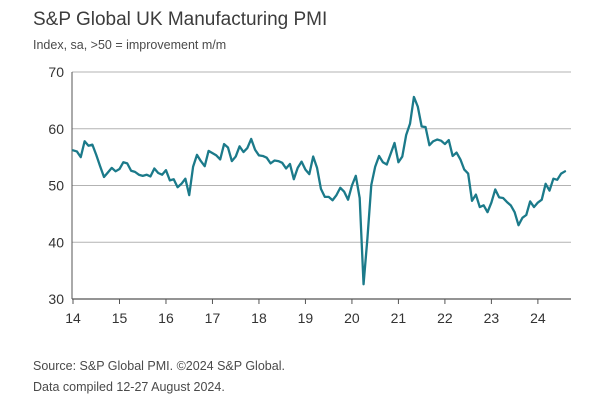 Image resolution: width=600 pixels, height=402 pixels. What do you see at coordinates (166, 318) in the screenshot?
I see `x-tick-label-16: 16` at bounding box center [166, 318].